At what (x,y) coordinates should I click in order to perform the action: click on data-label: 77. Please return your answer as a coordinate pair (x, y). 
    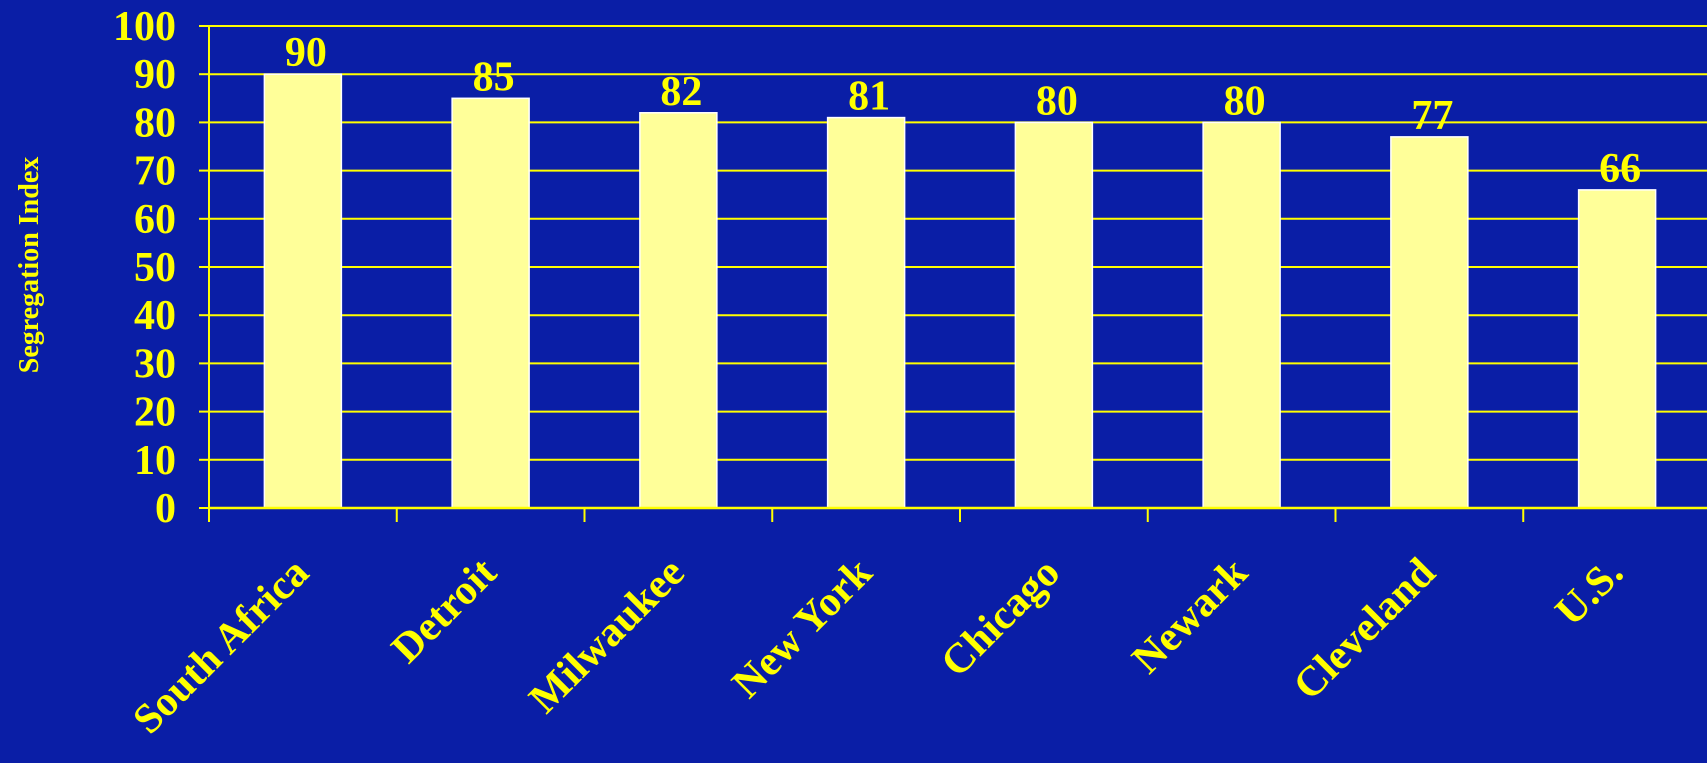
    Looking at the image, I should click on (1432, 116).